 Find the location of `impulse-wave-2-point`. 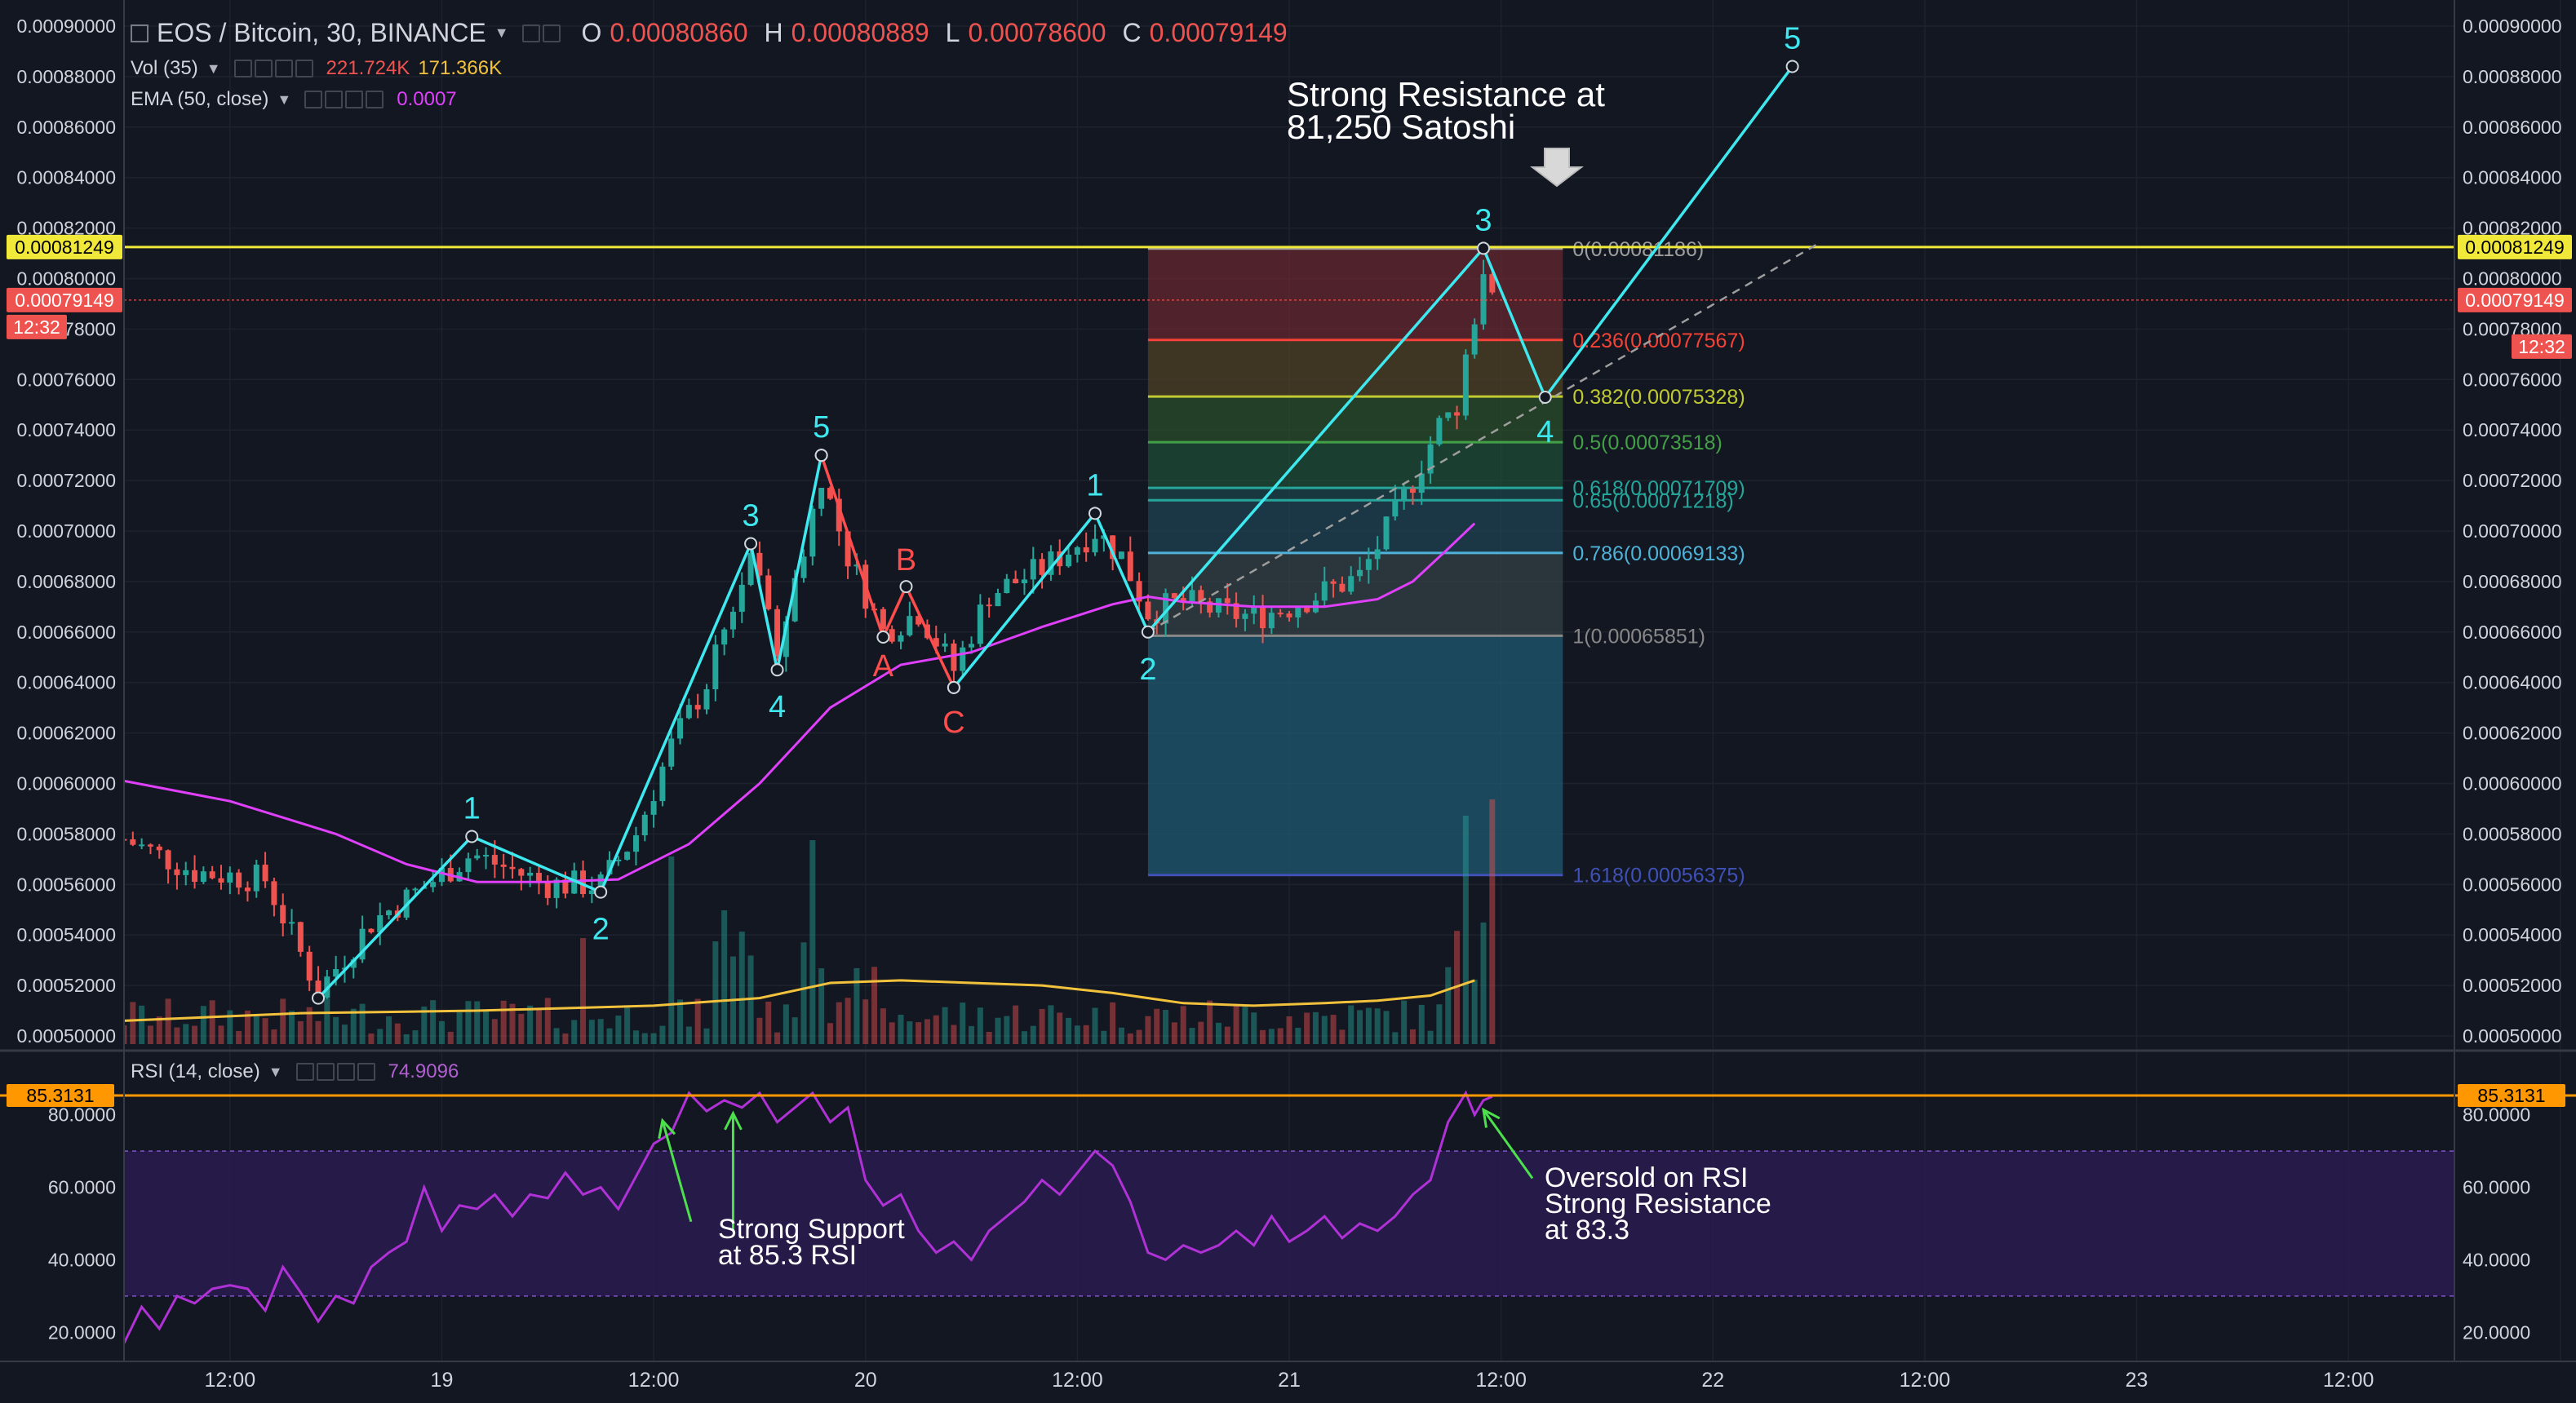

impulse-wave-2-point is located at coordinates (1148, 632).